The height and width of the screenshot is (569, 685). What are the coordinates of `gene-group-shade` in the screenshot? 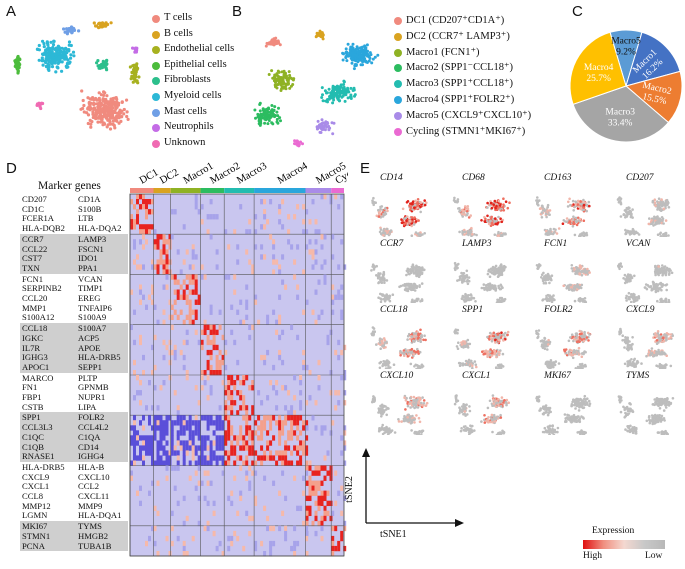 It's located at (74, 348).